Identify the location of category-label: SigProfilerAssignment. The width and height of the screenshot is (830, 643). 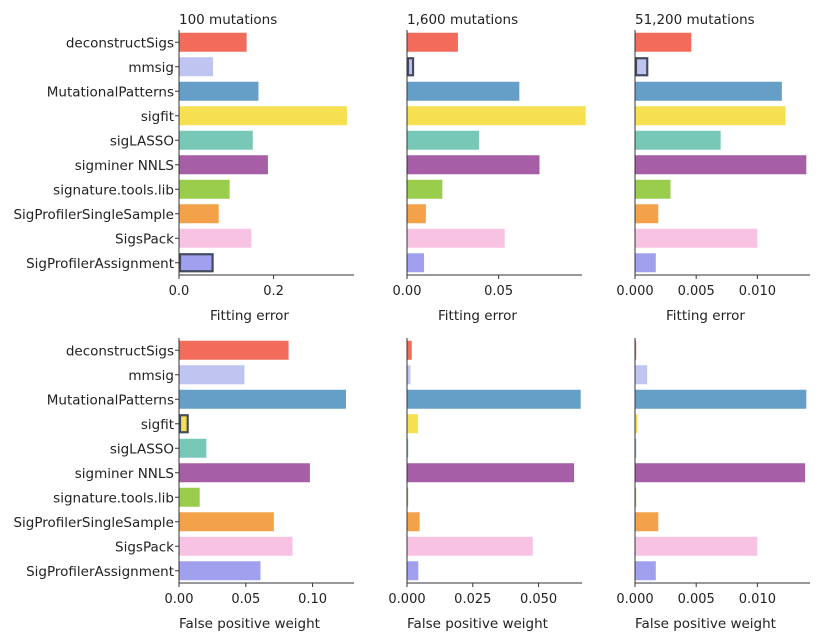
(100, 264).